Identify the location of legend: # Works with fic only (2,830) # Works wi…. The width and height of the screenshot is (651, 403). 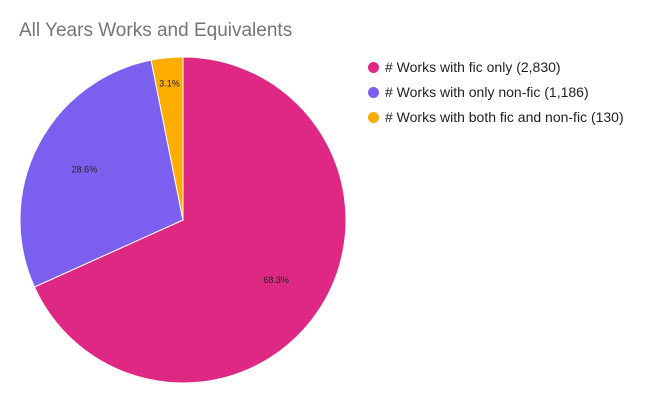
(503, 95).